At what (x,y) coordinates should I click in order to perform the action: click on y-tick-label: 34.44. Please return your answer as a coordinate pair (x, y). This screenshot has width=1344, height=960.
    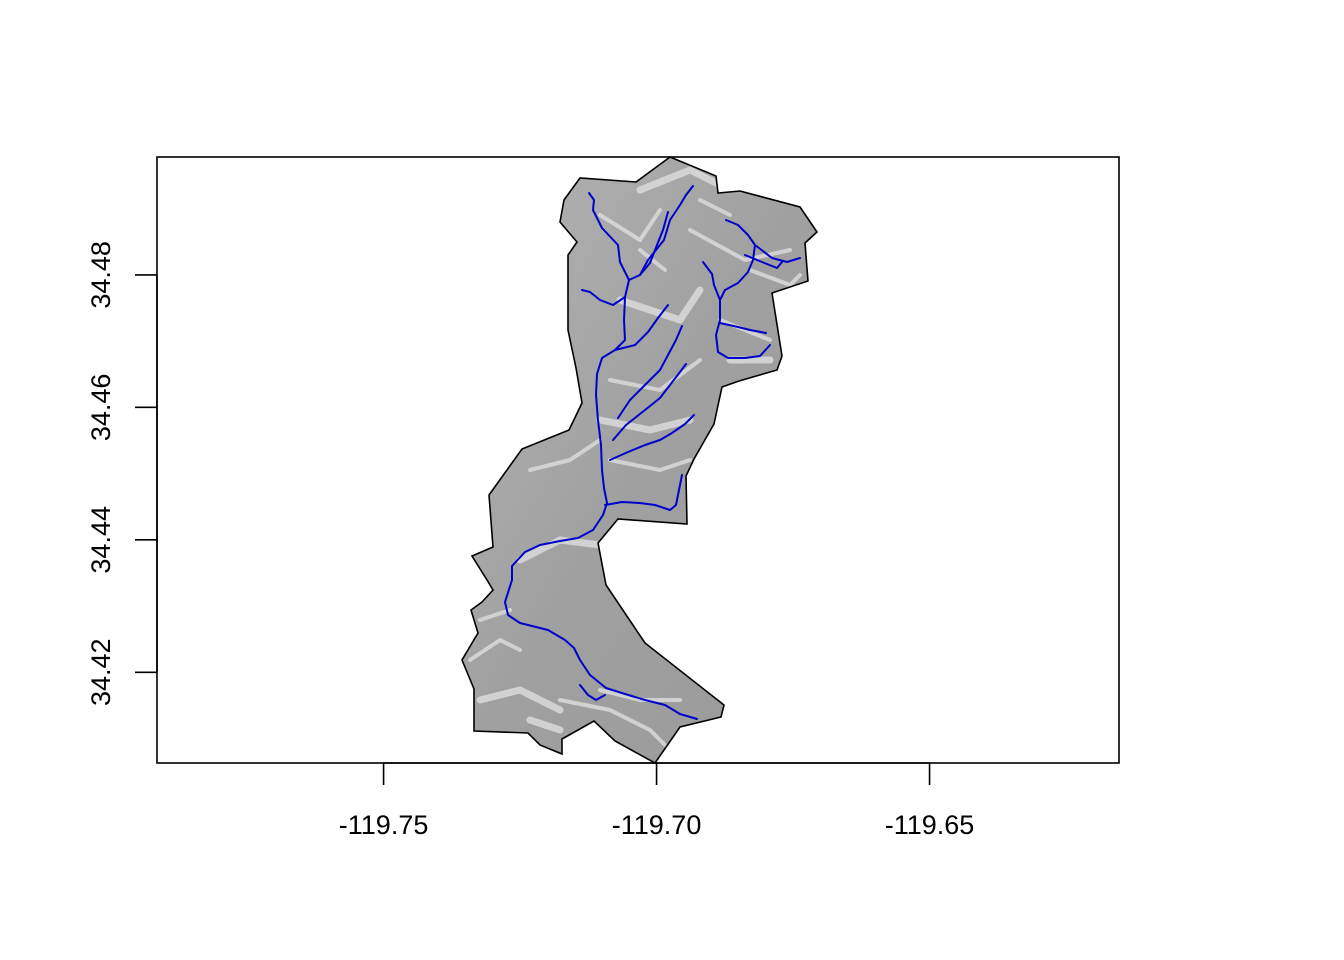
    Looking at the image, I should click on (101, 540).